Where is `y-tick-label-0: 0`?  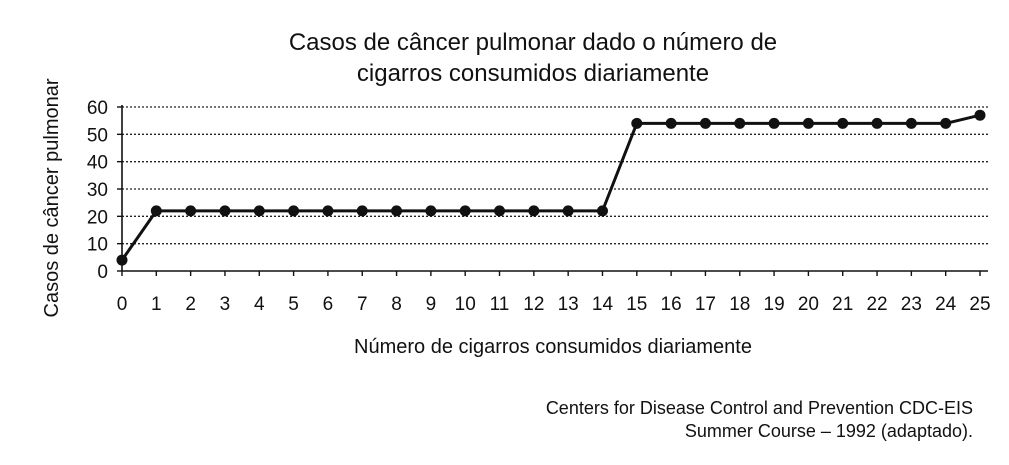
y-tick-label-0: 0 is located at coordinates (102, 272).